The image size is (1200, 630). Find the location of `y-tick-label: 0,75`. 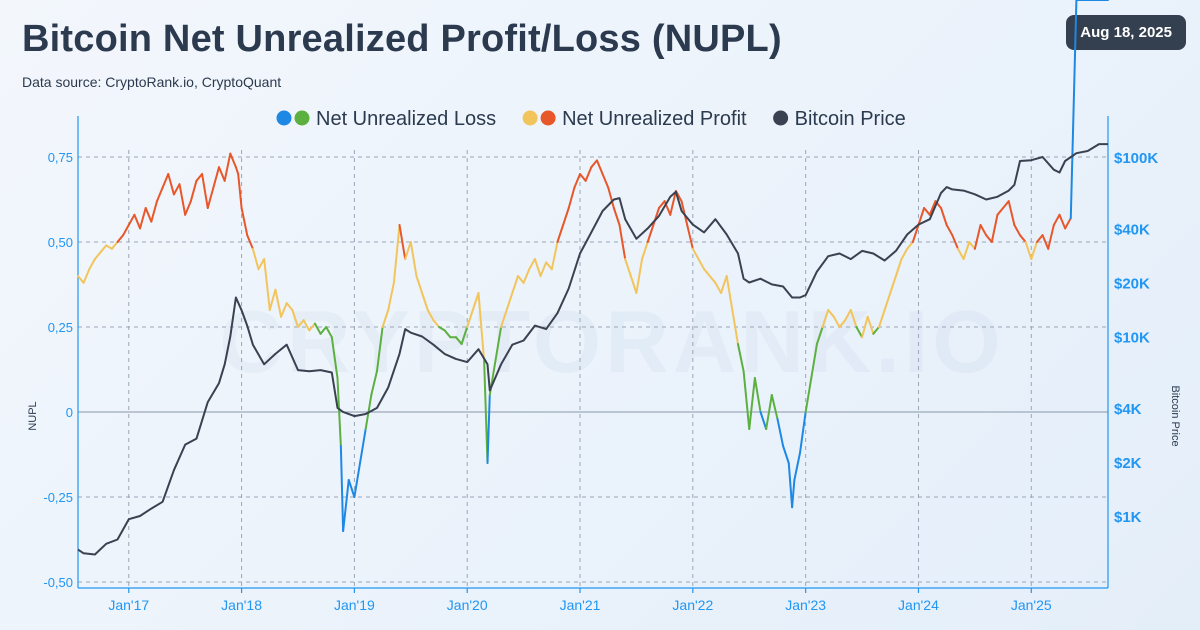

y-tick-label: 0,75 is located at coordinates (60, 157).